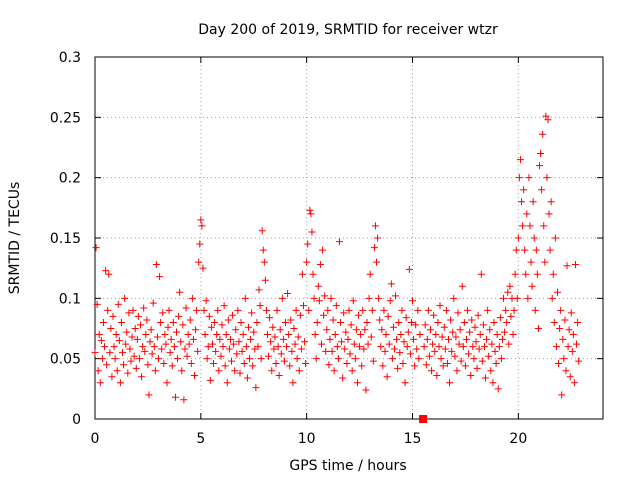 Image resolution: width=640 pixels, height=480 pixels. What do you see at coordinates (65, 118) in the screenshot?
I see `y-tick-label: 0.25` at bounding box center [65, 118].